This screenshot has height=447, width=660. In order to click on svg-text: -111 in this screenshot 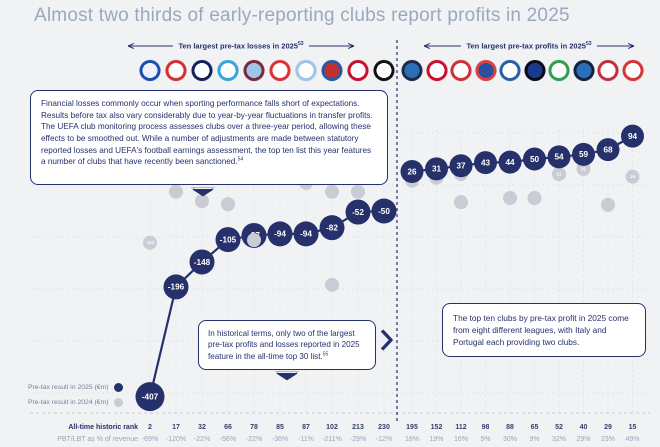, I will do `click(150, 242)`.